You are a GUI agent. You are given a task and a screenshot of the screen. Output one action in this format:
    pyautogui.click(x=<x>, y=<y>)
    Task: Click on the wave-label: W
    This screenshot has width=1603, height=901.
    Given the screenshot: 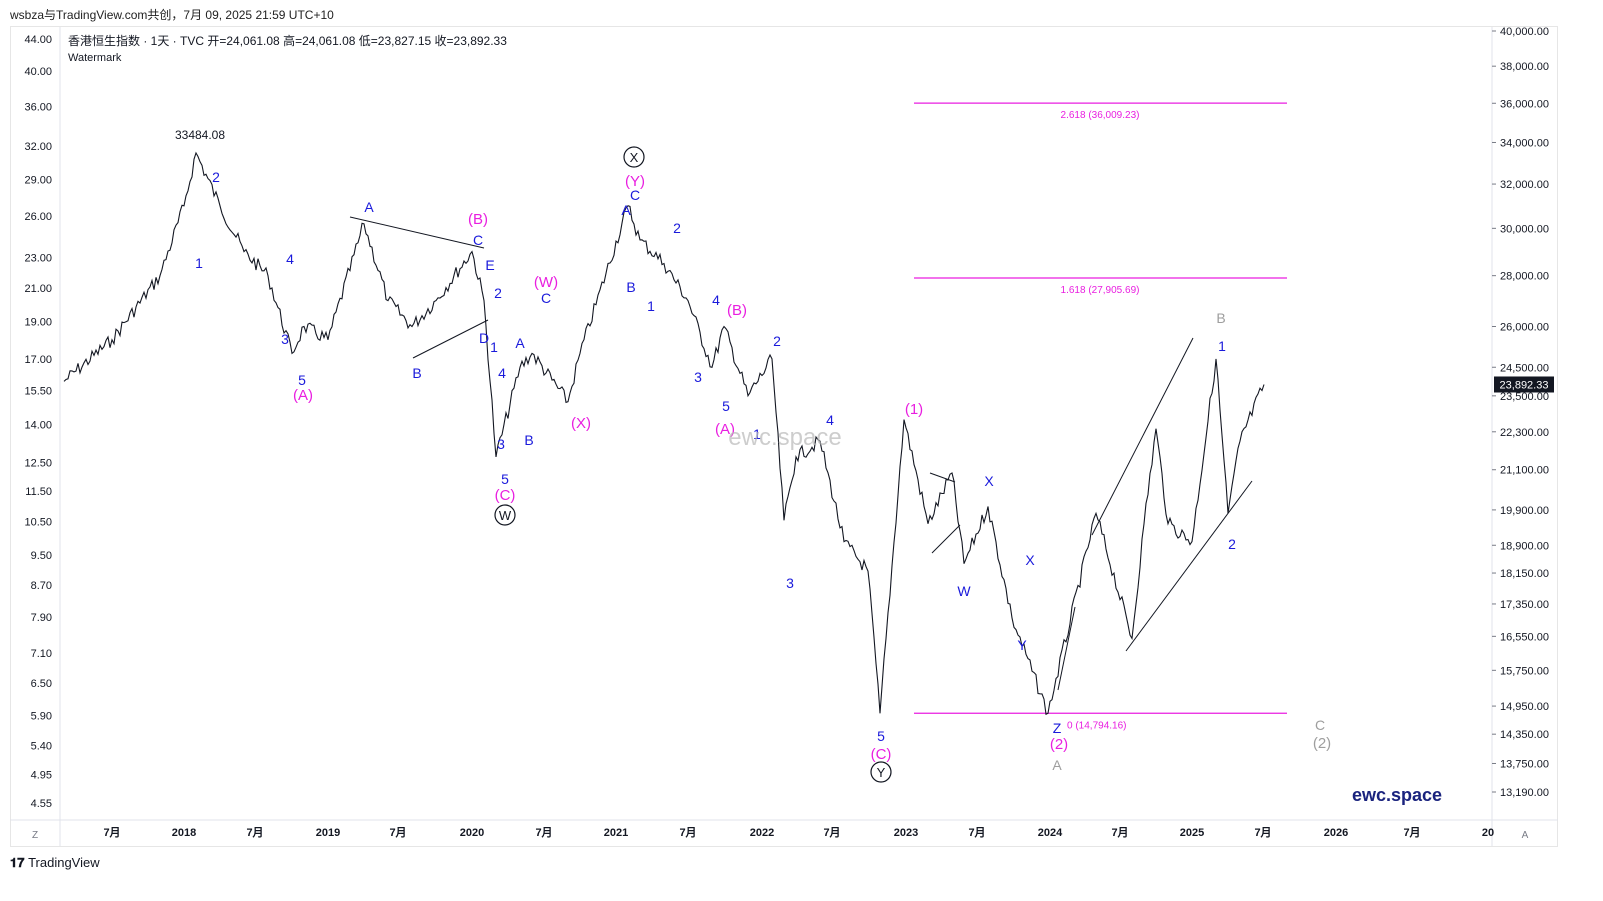 What is the action you would take?
    pyautogui.click(x=964, y=591)
    